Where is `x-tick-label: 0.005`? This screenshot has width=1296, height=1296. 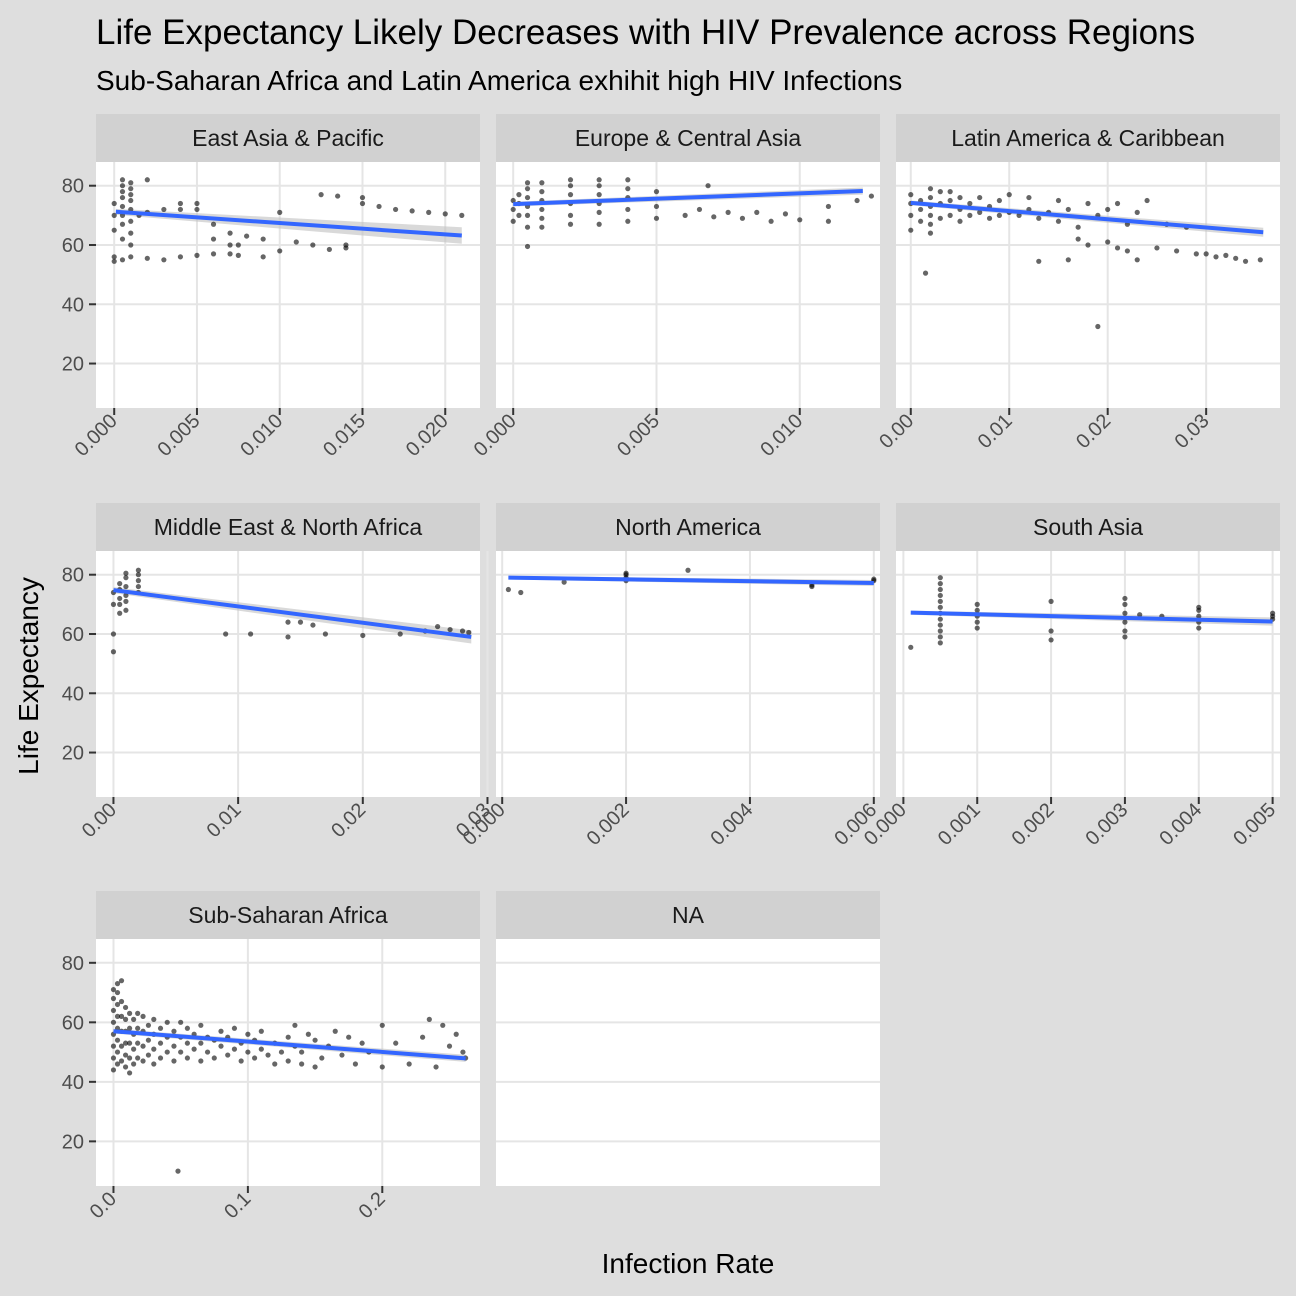
x-tick-label: 0.005 is located at coordinates (638, 435).